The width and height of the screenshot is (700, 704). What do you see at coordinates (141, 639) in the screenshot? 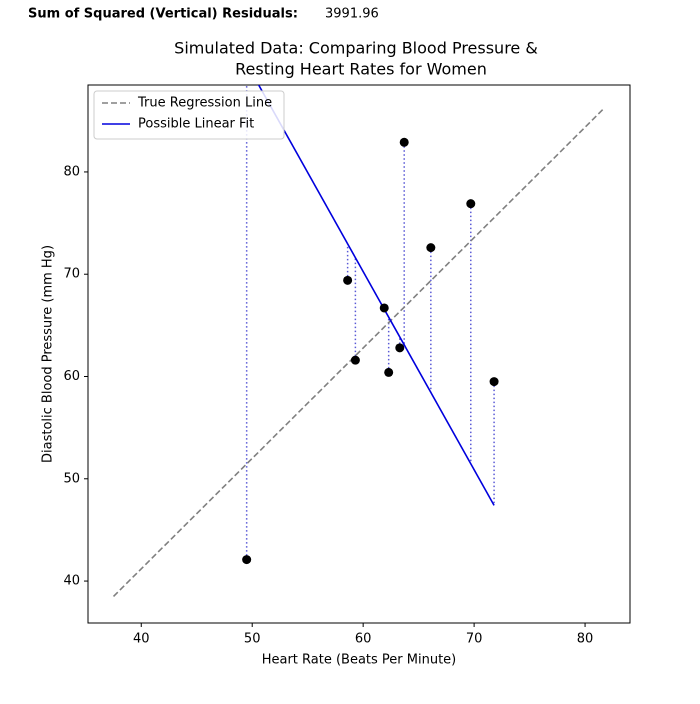
I see `x-tick-label: 40` at bounding box center [141, 639].